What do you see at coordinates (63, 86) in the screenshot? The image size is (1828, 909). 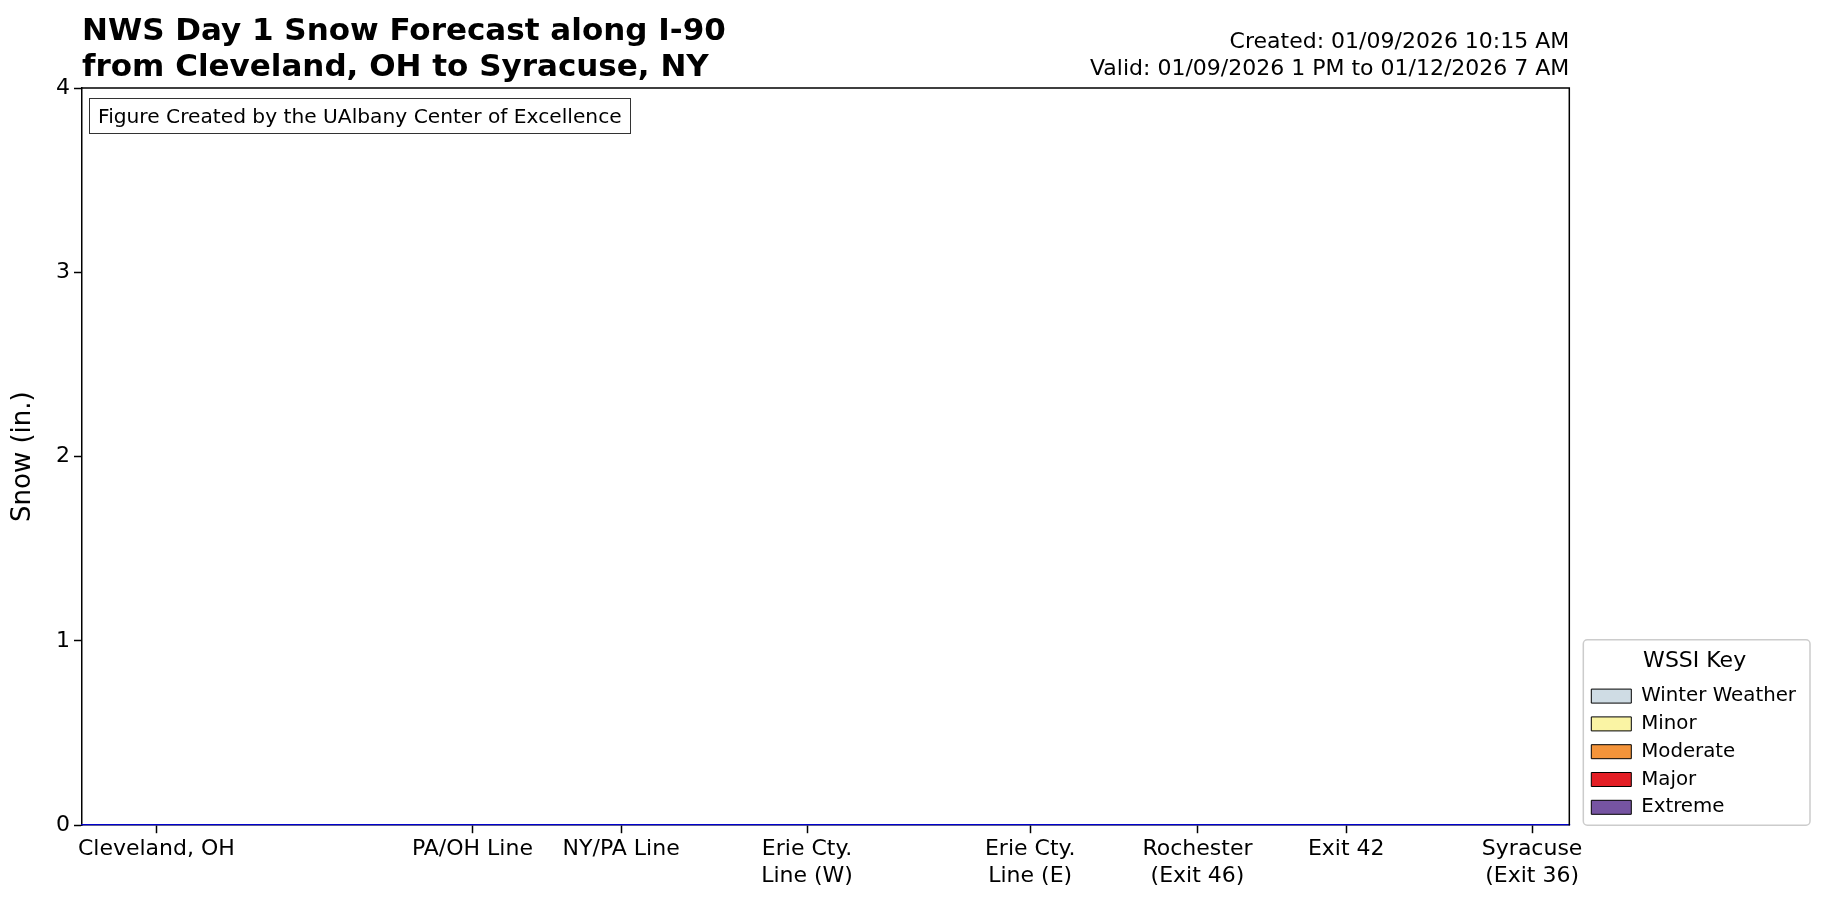 I see `y-tick-label: 4` at bounding box center [63, 86].